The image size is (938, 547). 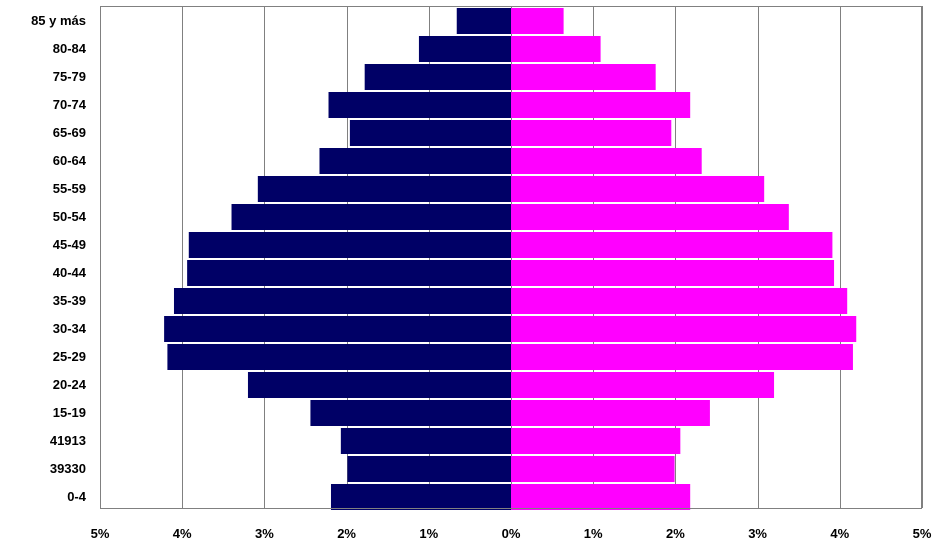 I want to click on category-label: 25-29, so click(x=69, y=356).